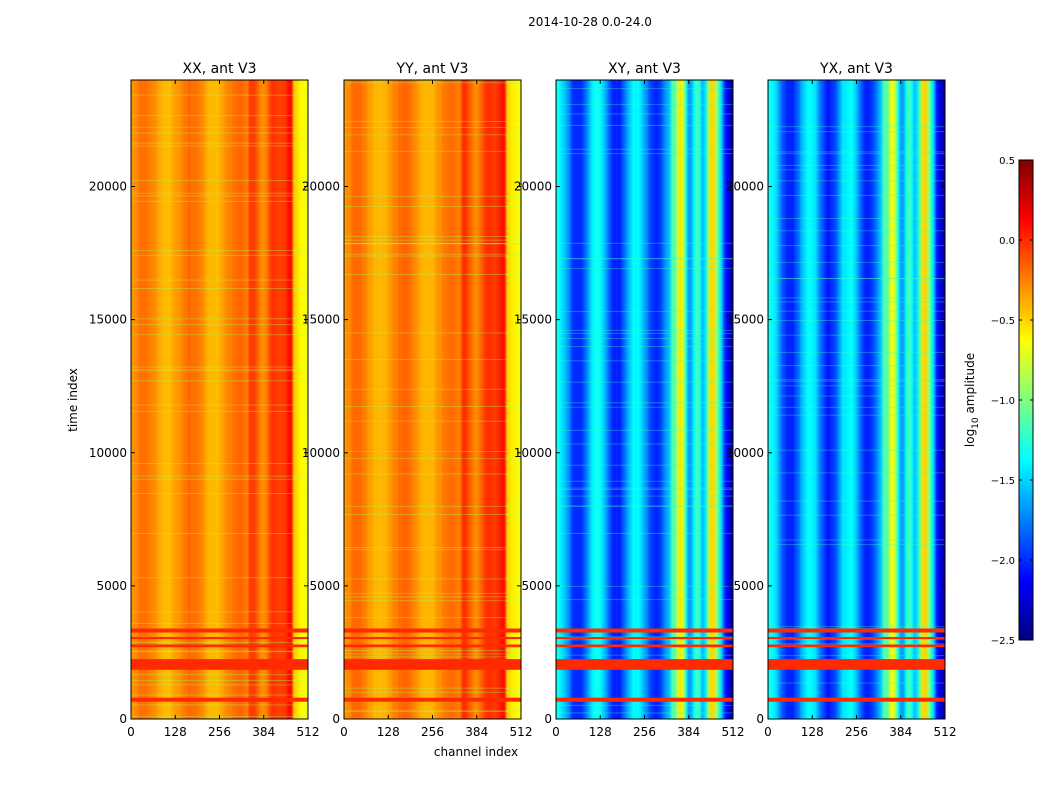 Image resolution: width=1050 pixels, height=800 pixels. I want to click on x-tick-label: 0, so click(344, 732).